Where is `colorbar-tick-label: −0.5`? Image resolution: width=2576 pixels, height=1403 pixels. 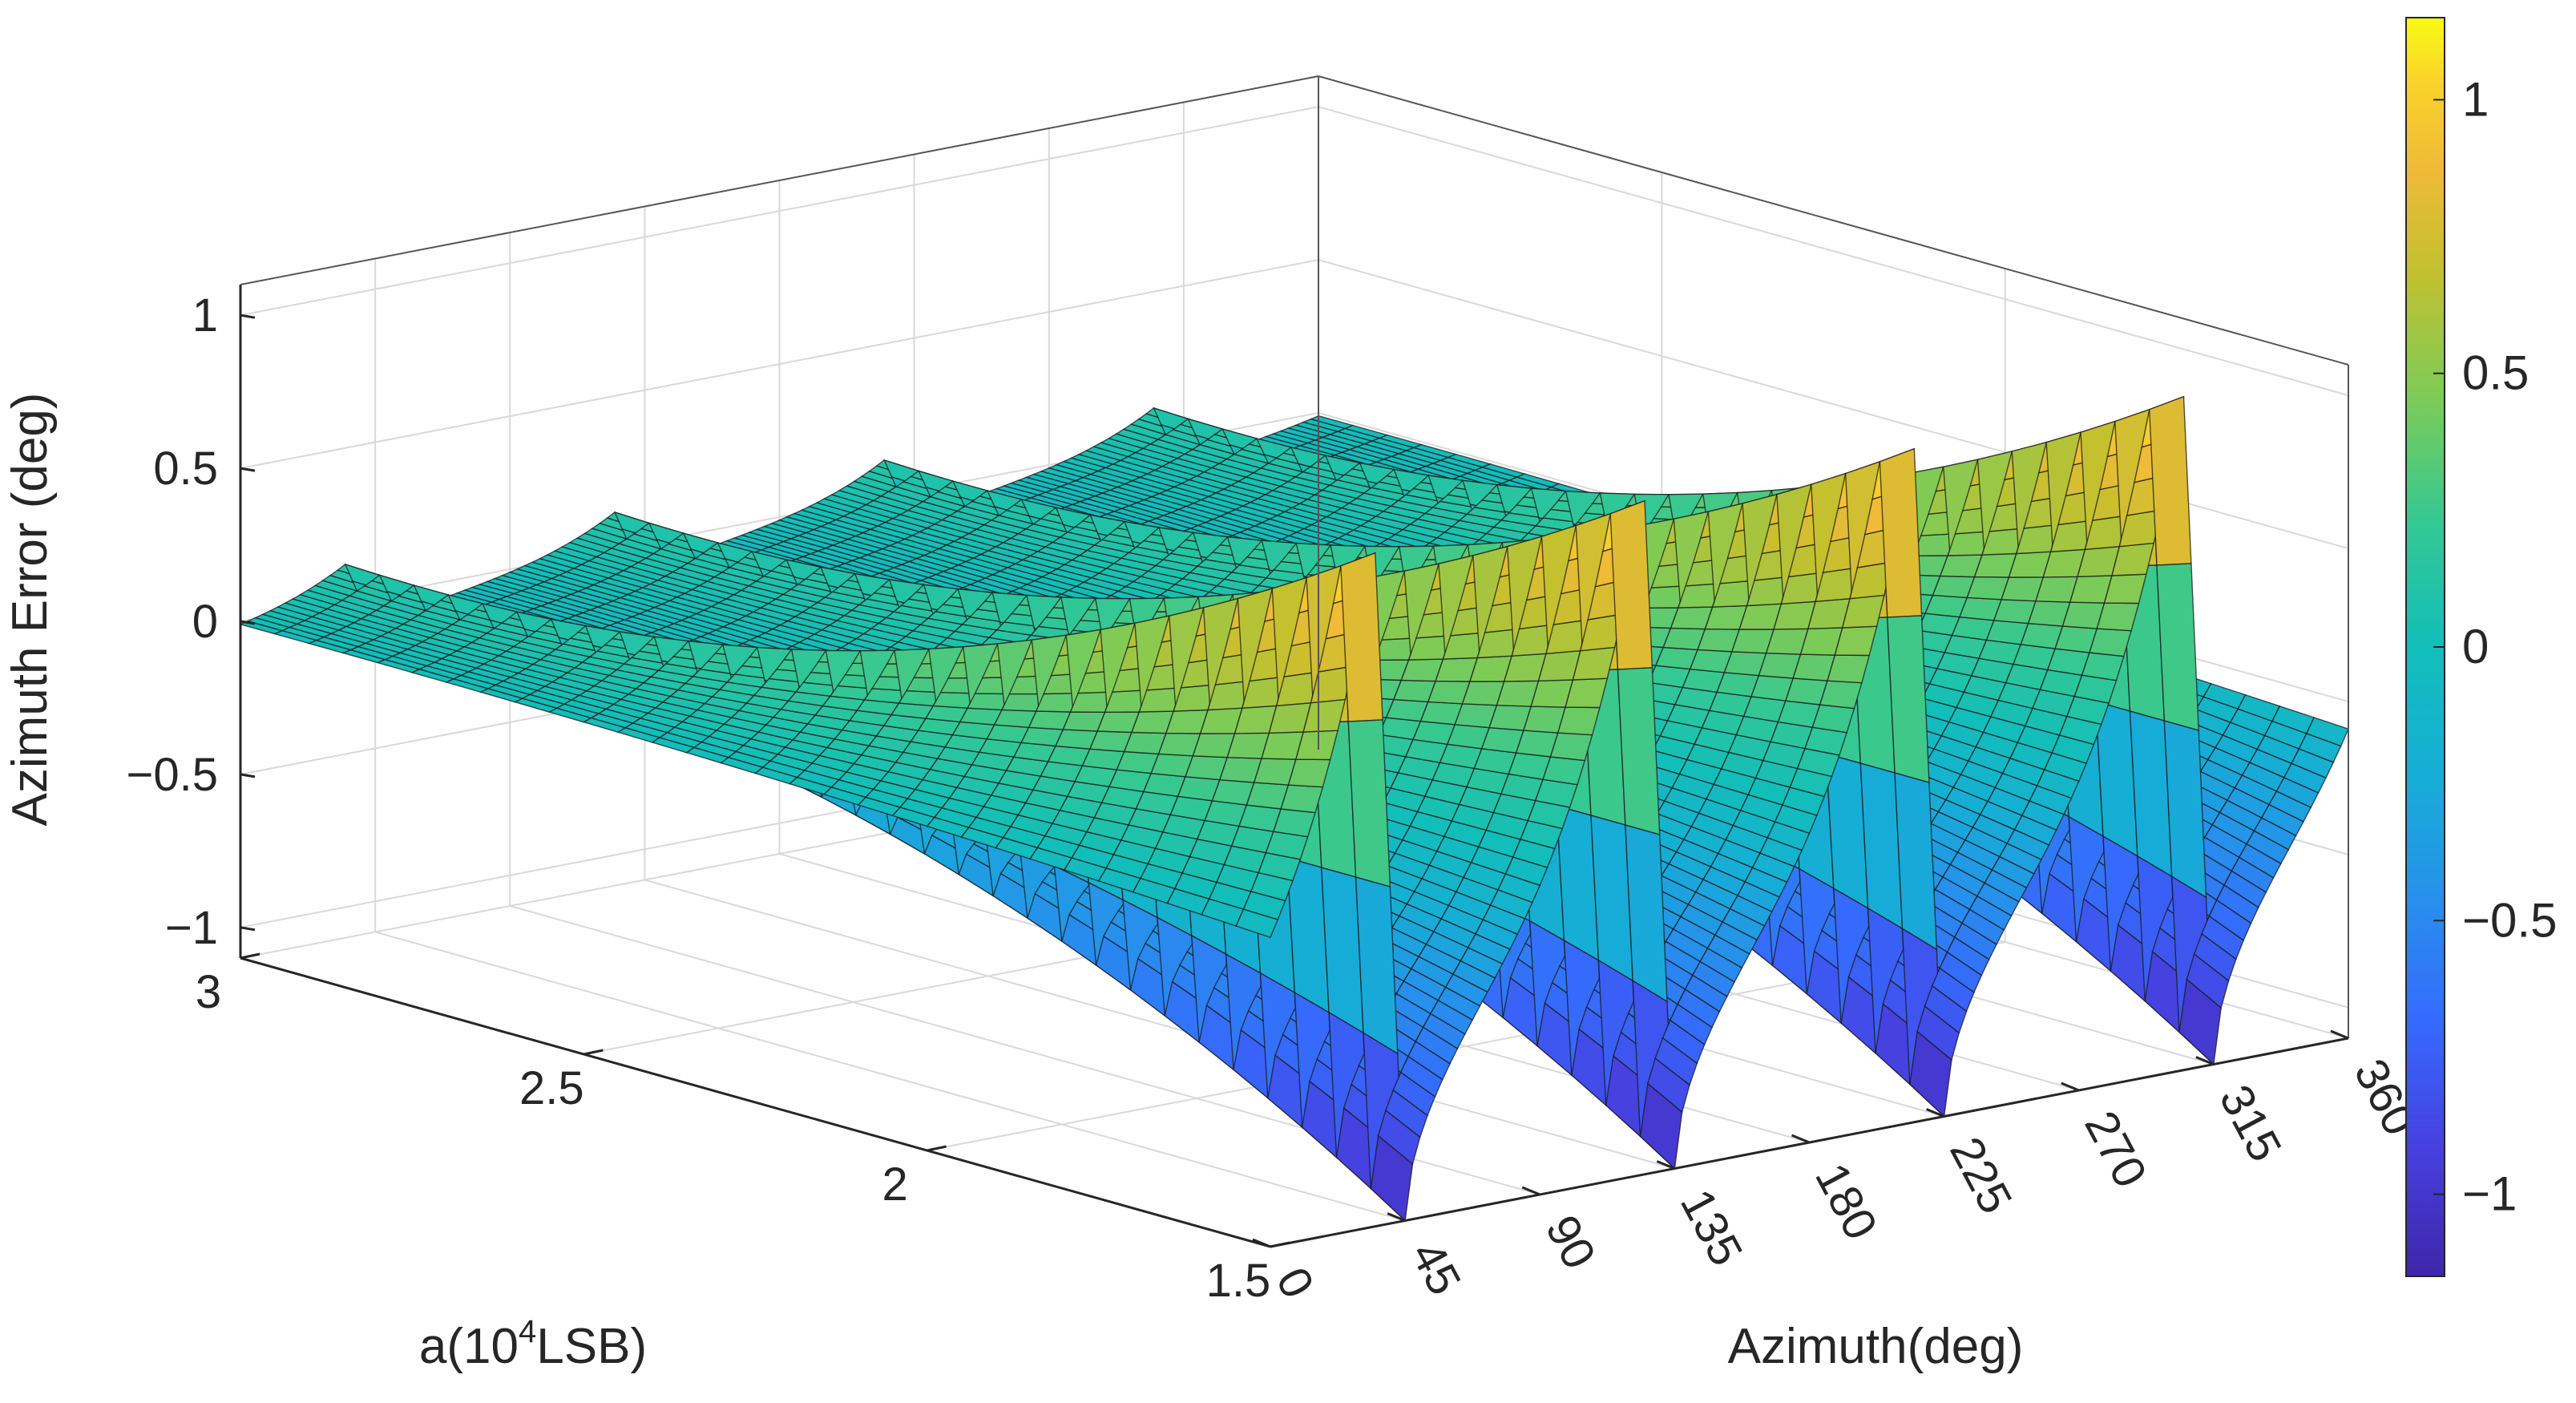 colorbar-tick-label: −0.5 is located at coordinates (2510, 920).